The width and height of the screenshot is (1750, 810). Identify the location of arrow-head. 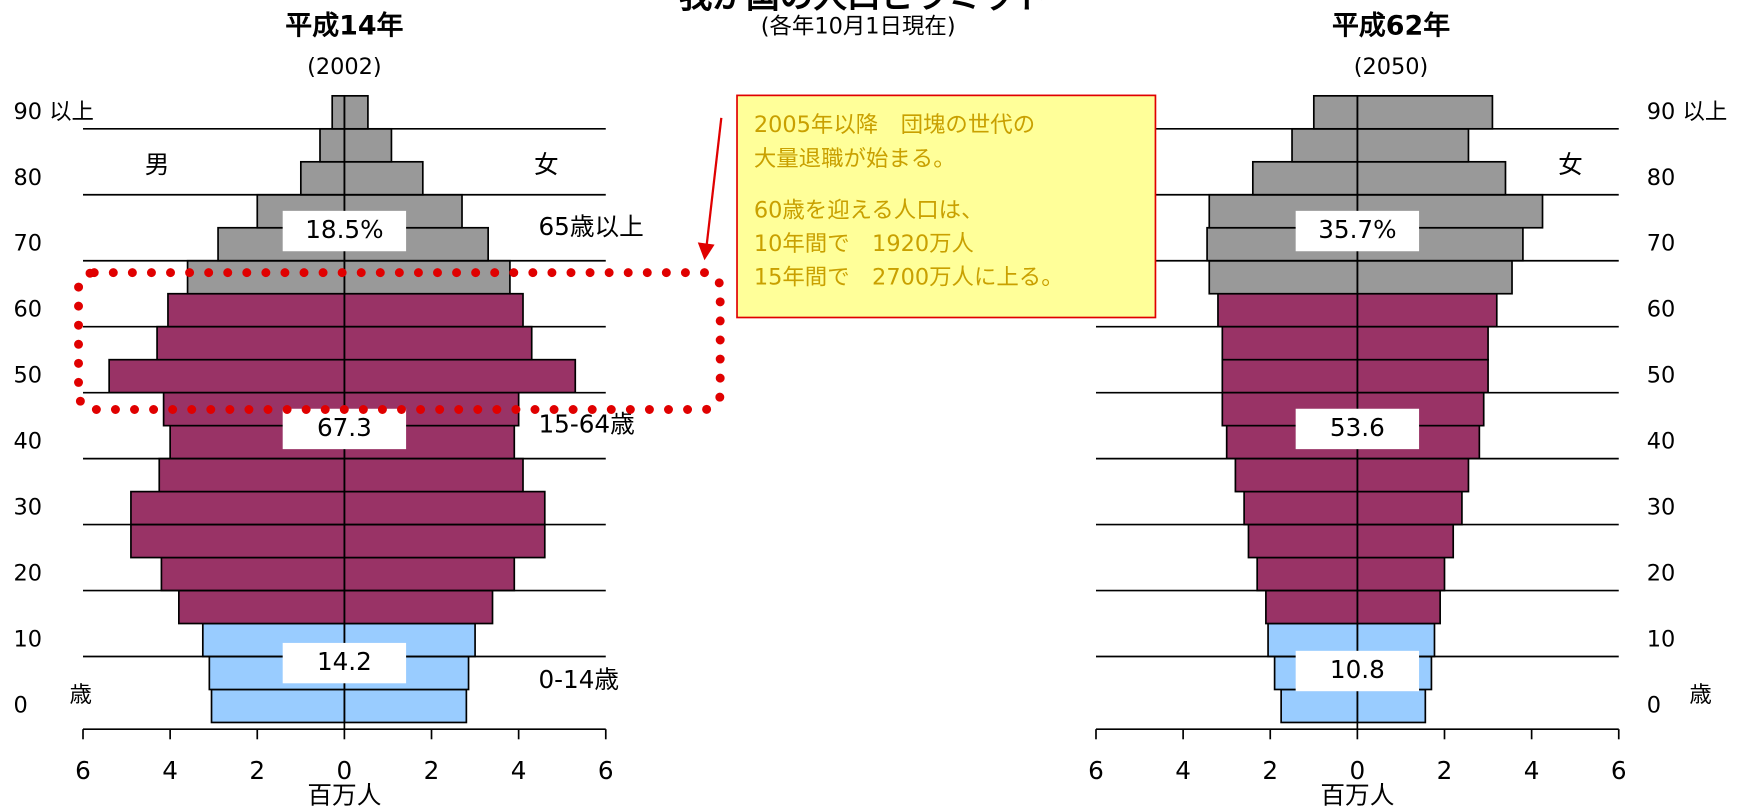
(706, 251).